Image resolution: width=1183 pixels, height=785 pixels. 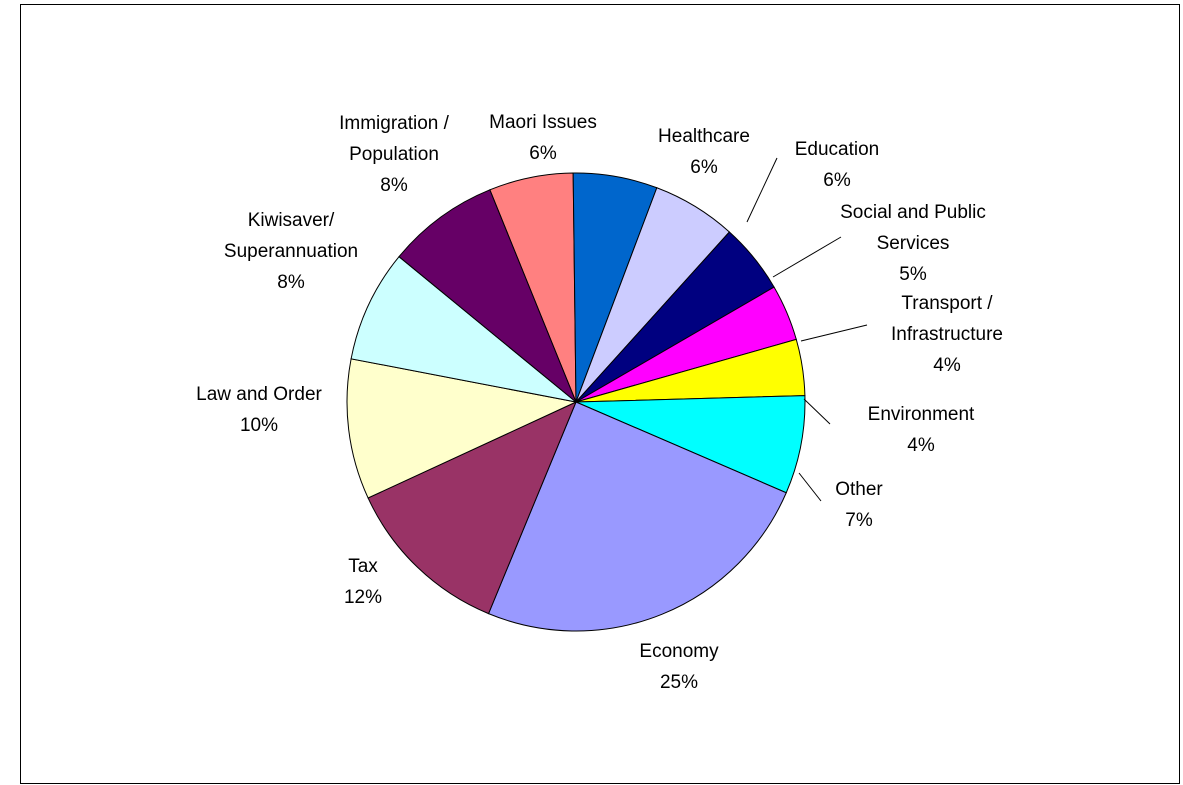 I want to click on slice-label-immigration-population: Immigration / Population 8%, so click(x=394, y=154).